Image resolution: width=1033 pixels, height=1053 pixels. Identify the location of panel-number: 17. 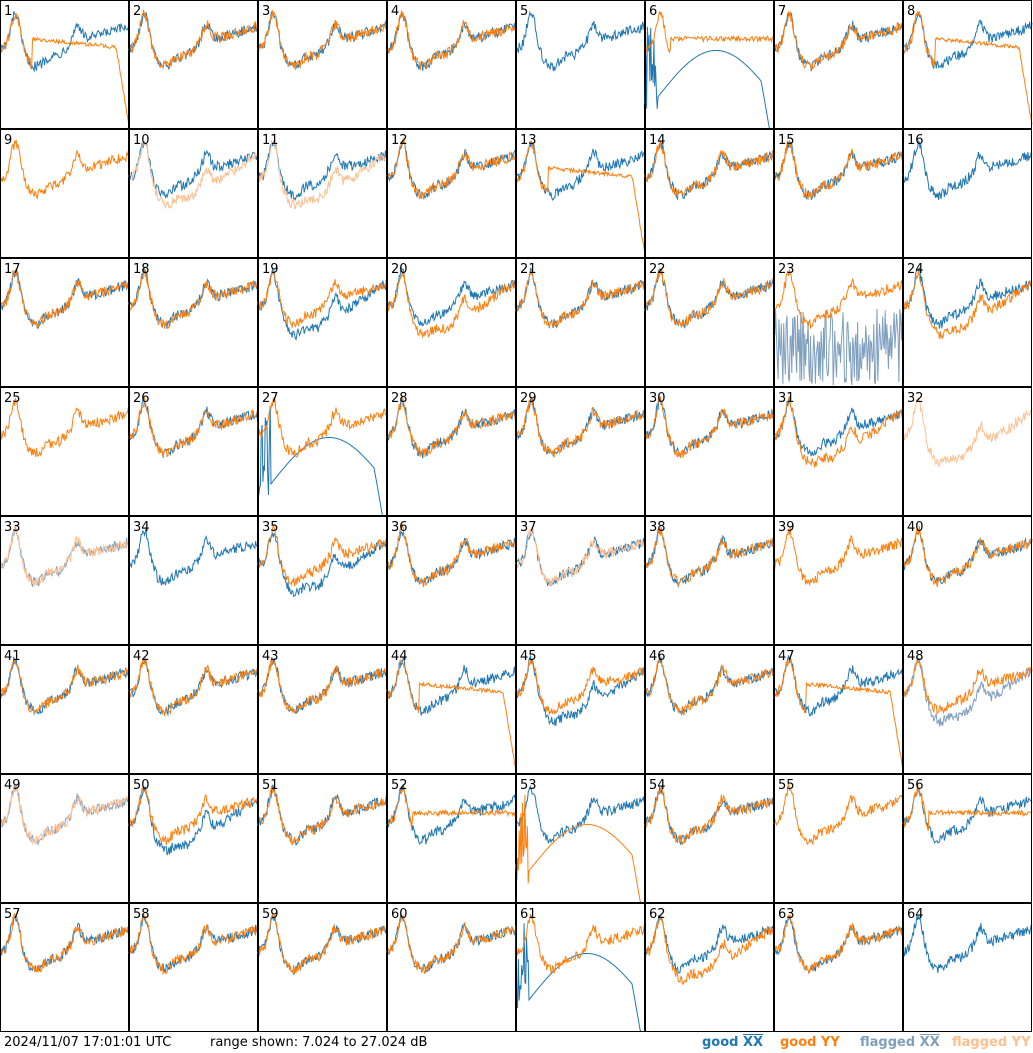
(12, 269).